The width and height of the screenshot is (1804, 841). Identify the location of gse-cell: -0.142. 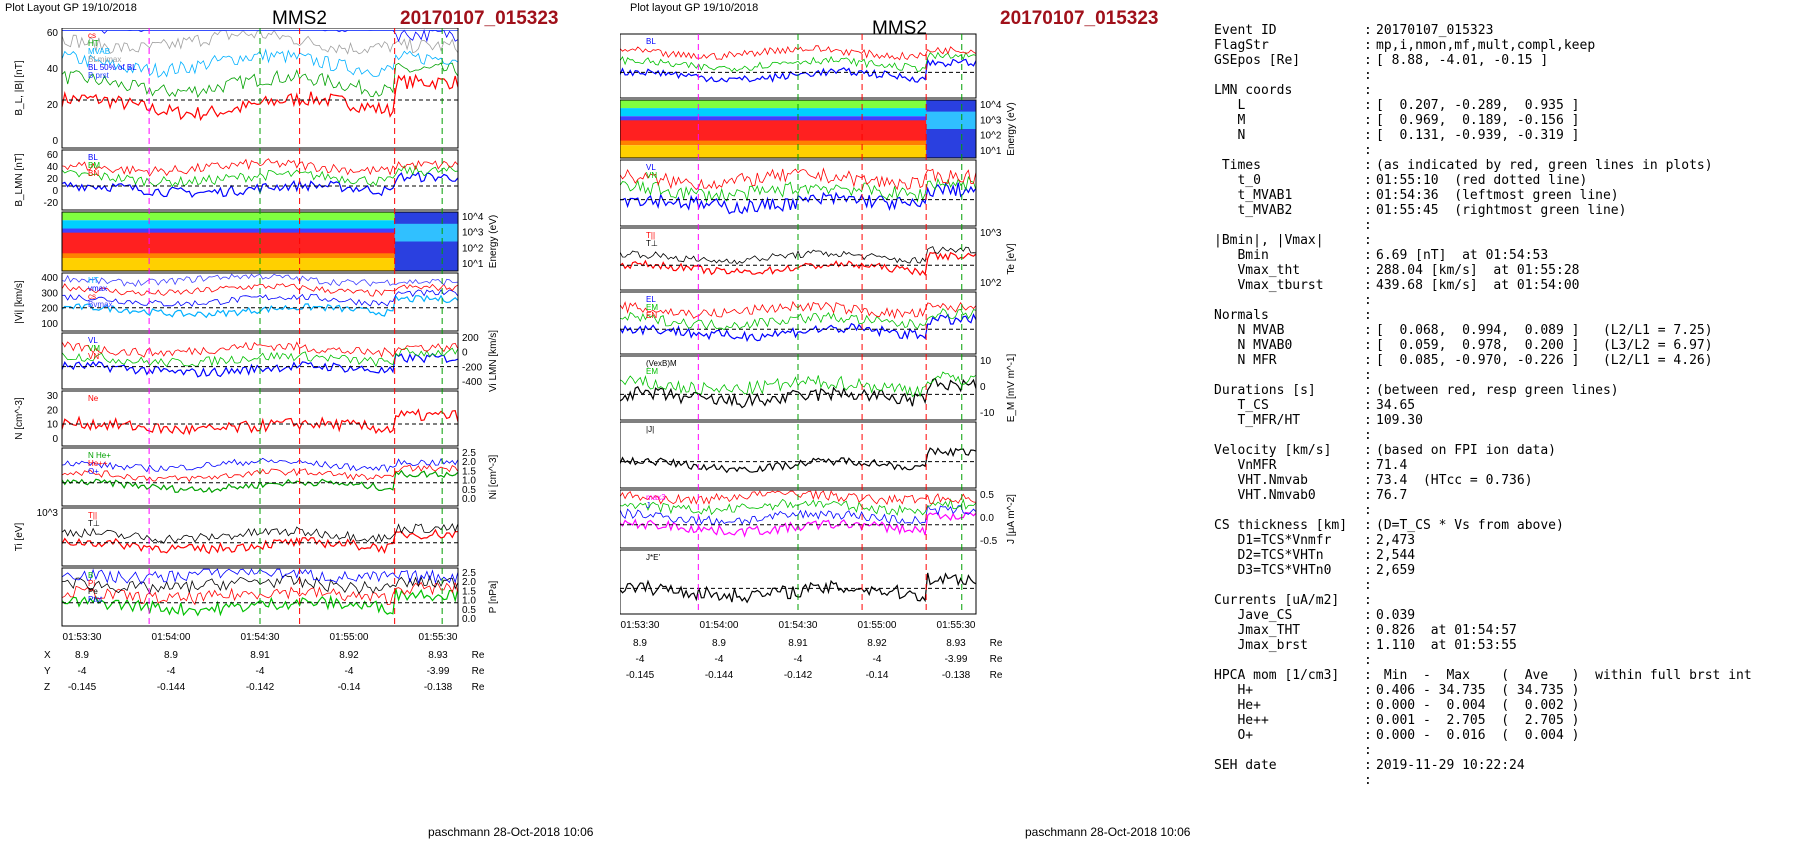
(260, 687).